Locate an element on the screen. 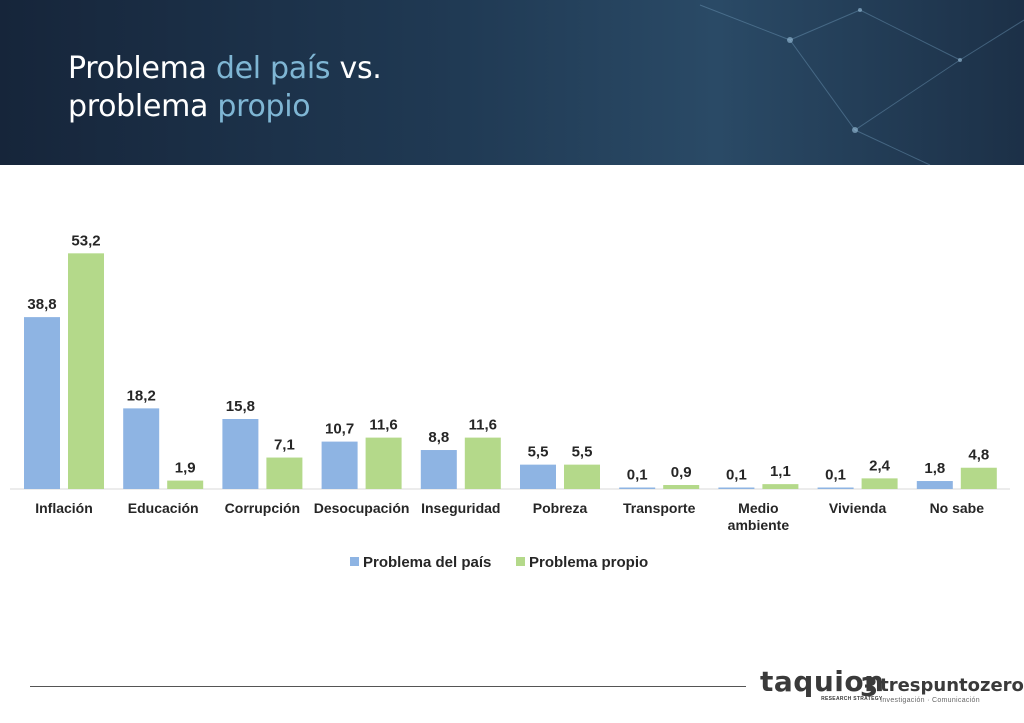 This screenshot has height=723, width=1024. category-label-0: Inflación is located at coordinates (64, 508).